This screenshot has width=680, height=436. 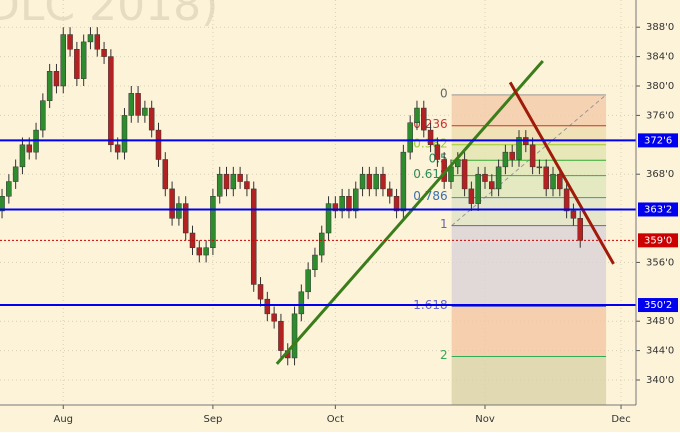 I want to click on x-tick-label: Oct, so click(x=335, y=419).